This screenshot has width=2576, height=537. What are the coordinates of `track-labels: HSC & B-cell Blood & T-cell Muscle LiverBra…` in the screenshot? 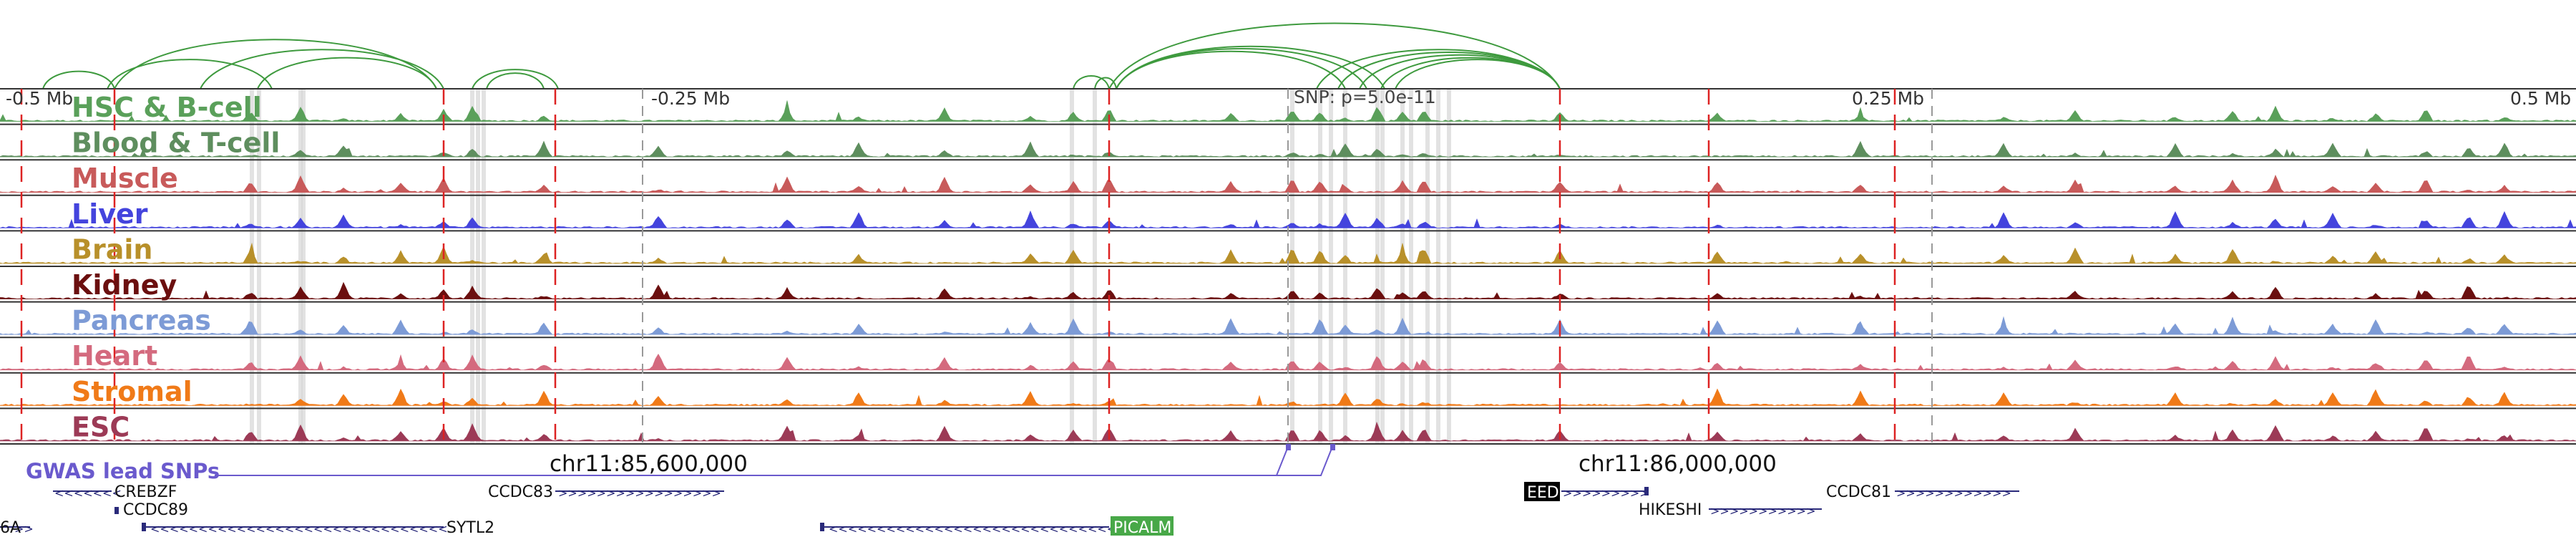 It's located at (176, 267).